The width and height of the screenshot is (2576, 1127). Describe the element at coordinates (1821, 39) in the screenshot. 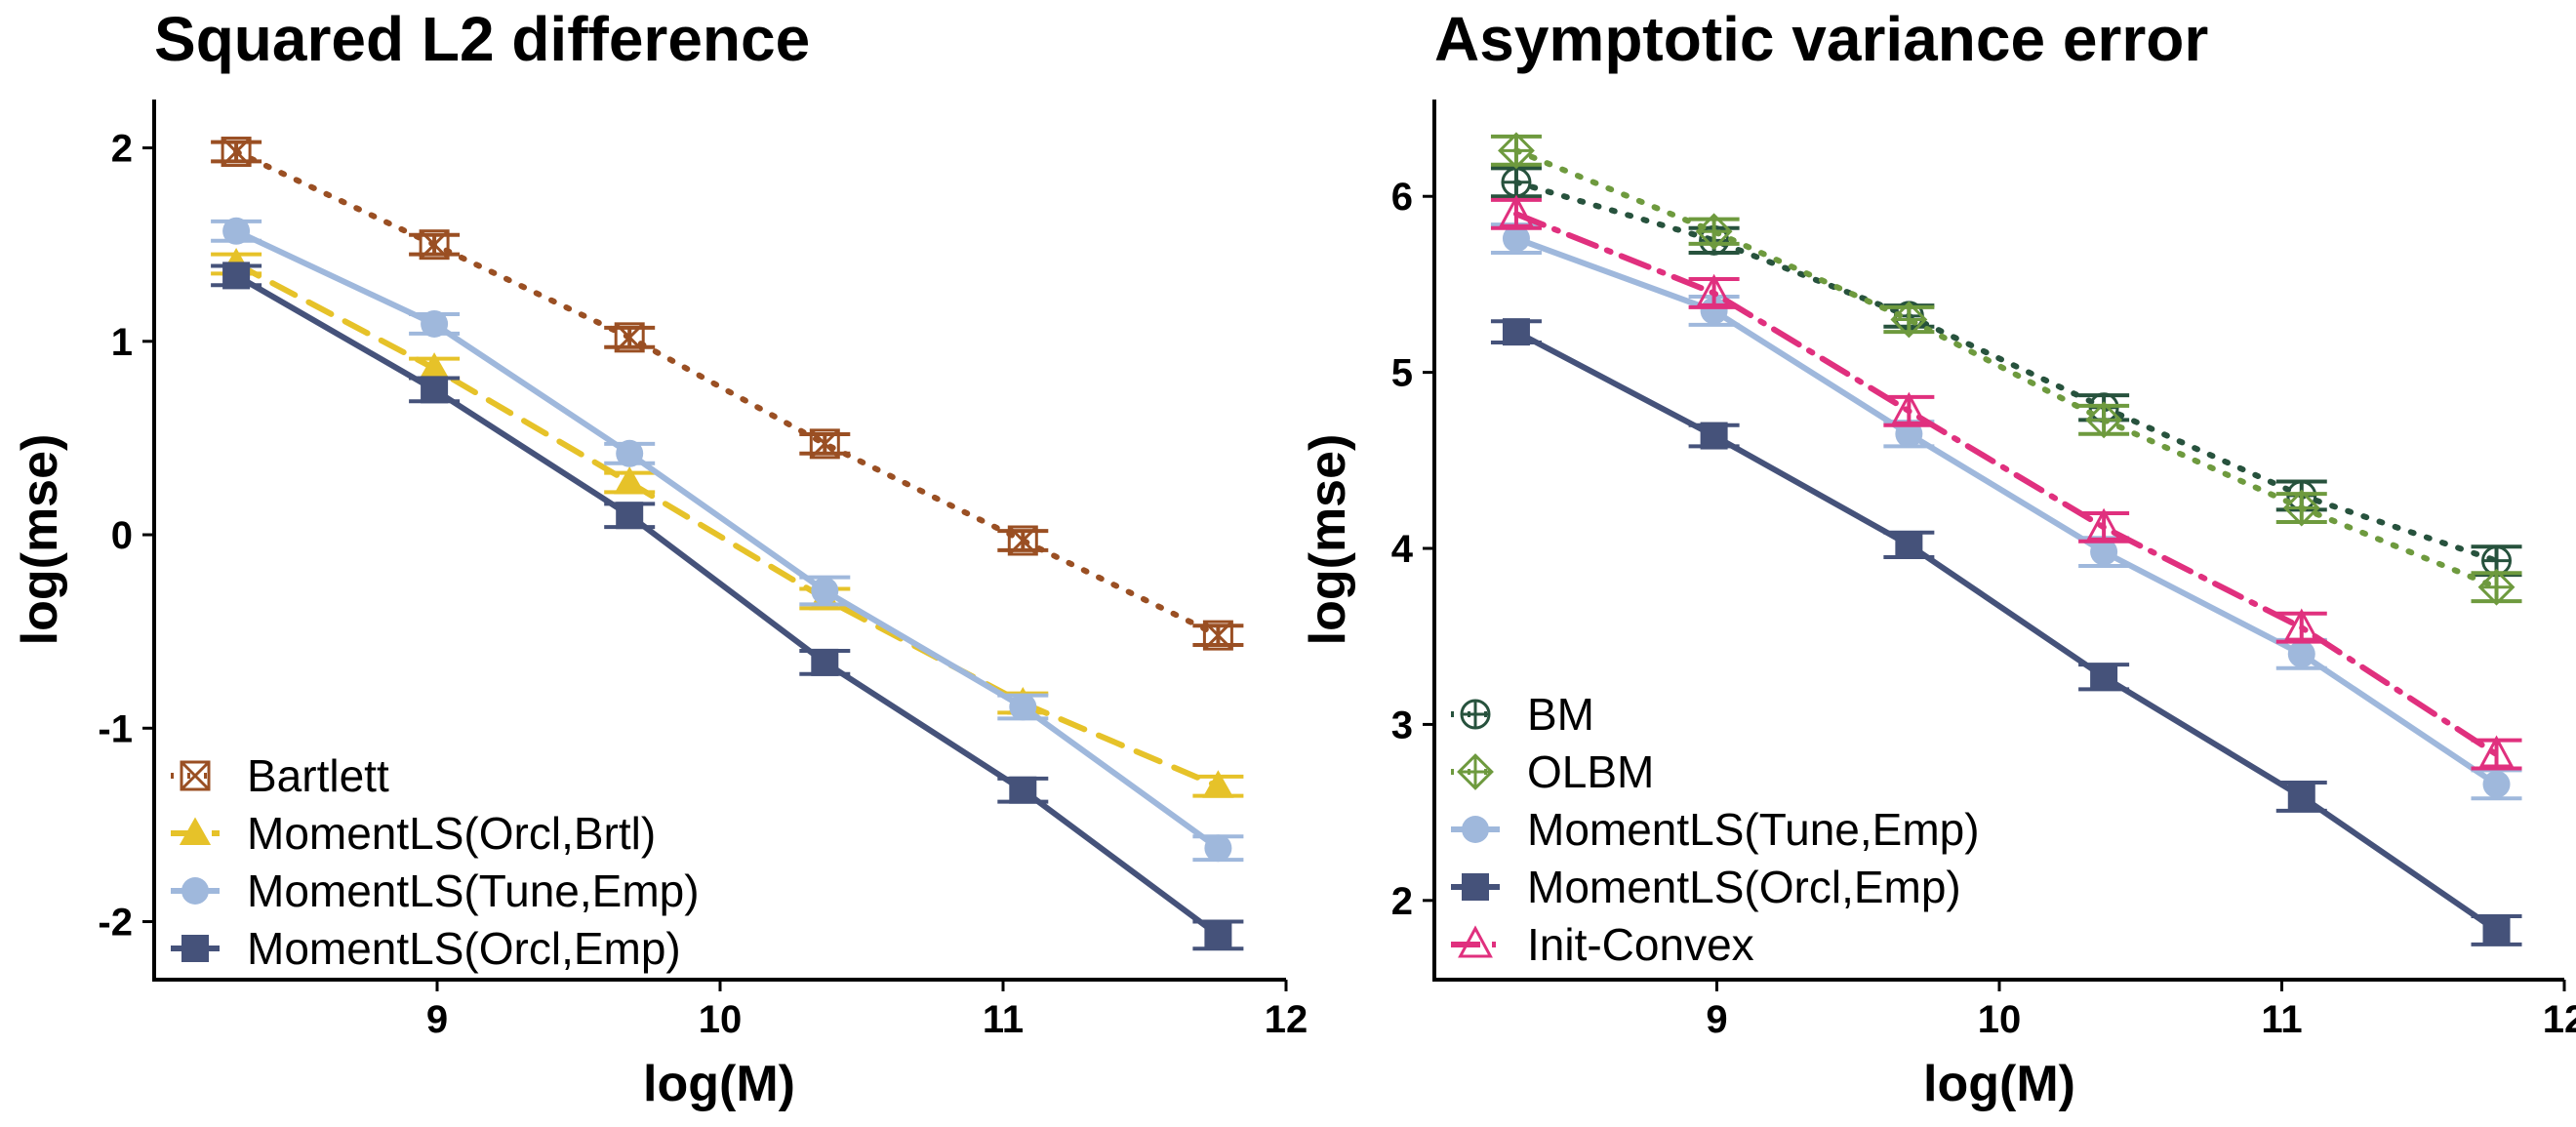

I see `chart-title: Asymptotic variance error` at that location.